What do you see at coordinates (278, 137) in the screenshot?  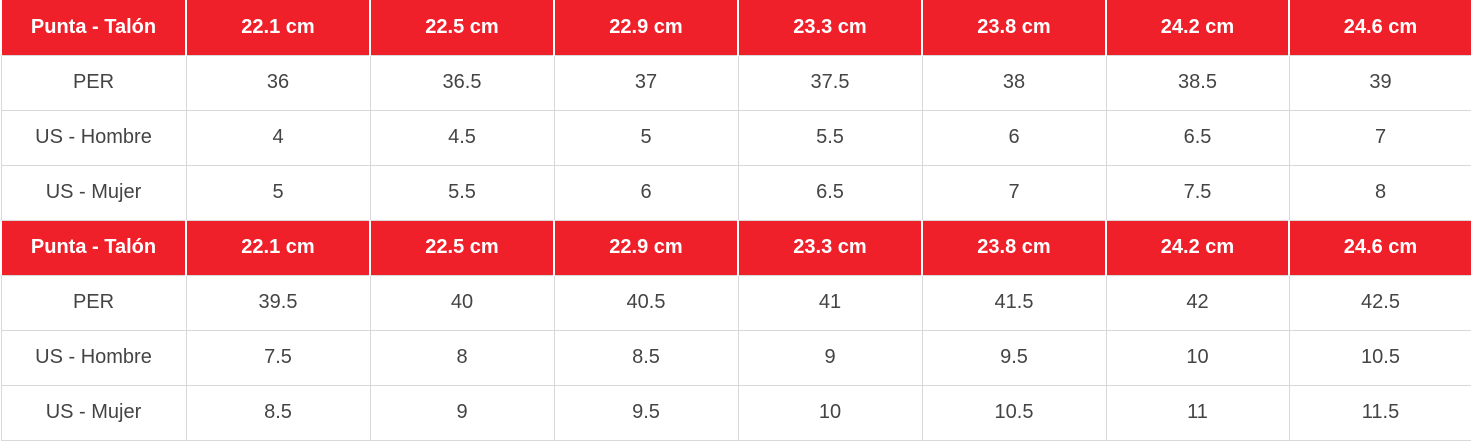 I see `table-cell: 4` at bounding box center [278, 137].